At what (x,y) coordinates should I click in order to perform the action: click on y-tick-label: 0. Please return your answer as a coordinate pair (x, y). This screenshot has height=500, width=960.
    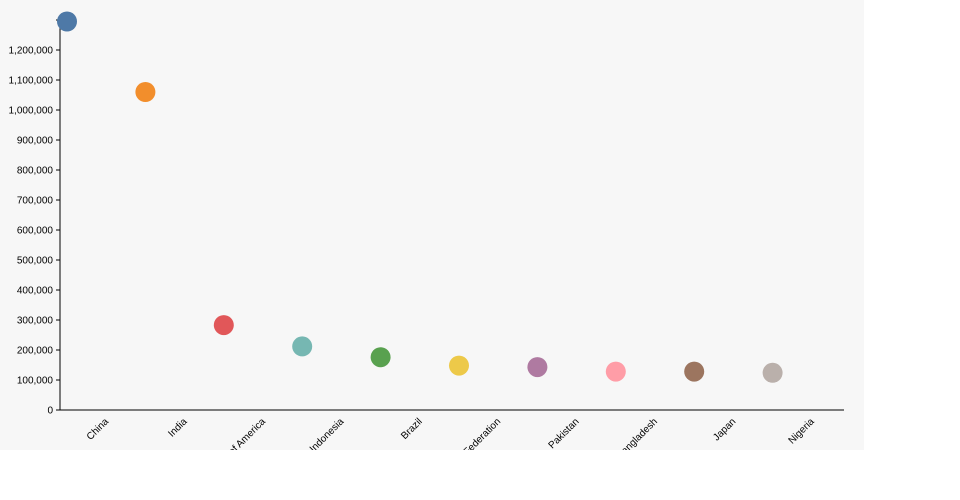
    Looking at the image, I should click on (50, 411).